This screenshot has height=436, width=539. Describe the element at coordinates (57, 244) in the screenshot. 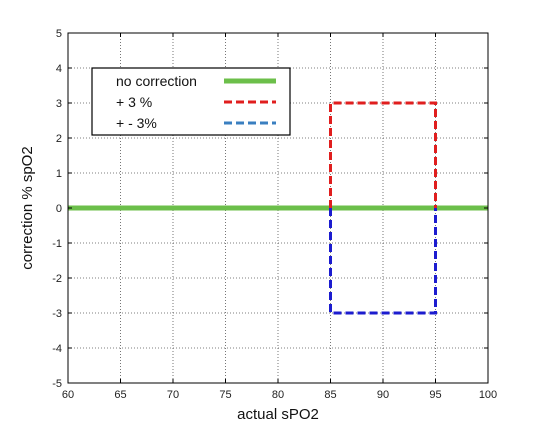

I see `y-tick-label: -1` at that location.